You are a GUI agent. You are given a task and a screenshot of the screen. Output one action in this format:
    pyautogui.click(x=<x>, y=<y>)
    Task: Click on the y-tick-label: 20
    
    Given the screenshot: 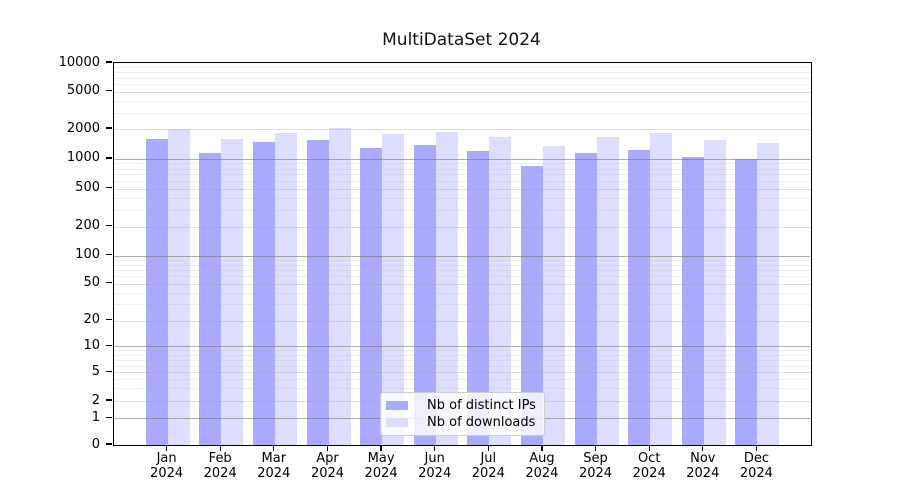 What is the action you would take?
    pyautogui.click(x=91, y=319)
    